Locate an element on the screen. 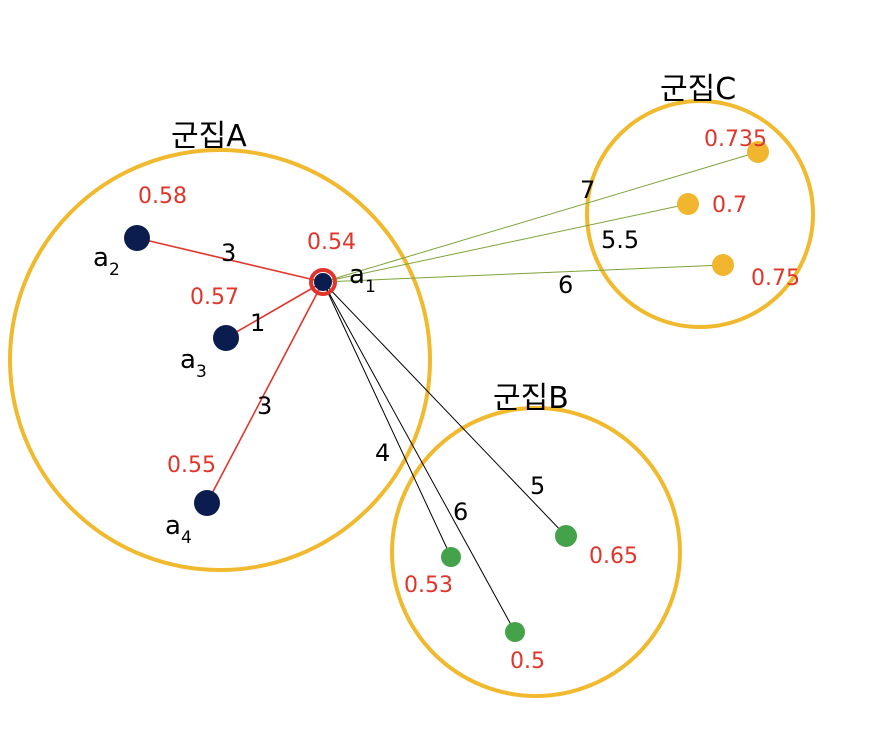 This screenshot has height=752, width=878. node-a2-label: a2 is located at coordinates (106, 261).